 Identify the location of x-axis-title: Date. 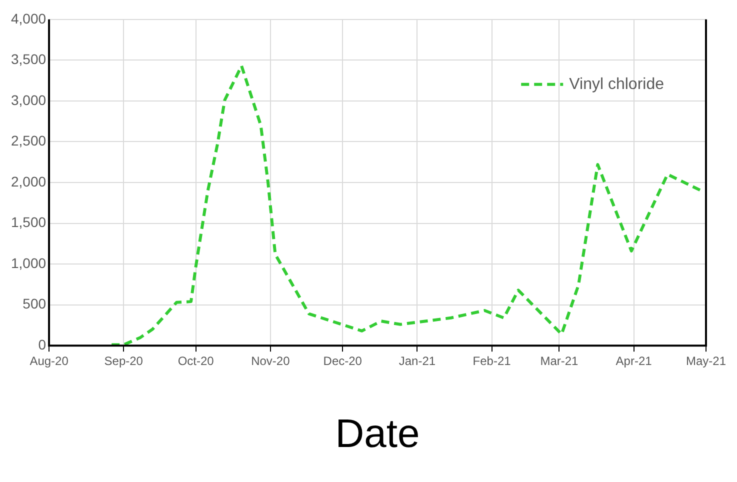
(377, 434).